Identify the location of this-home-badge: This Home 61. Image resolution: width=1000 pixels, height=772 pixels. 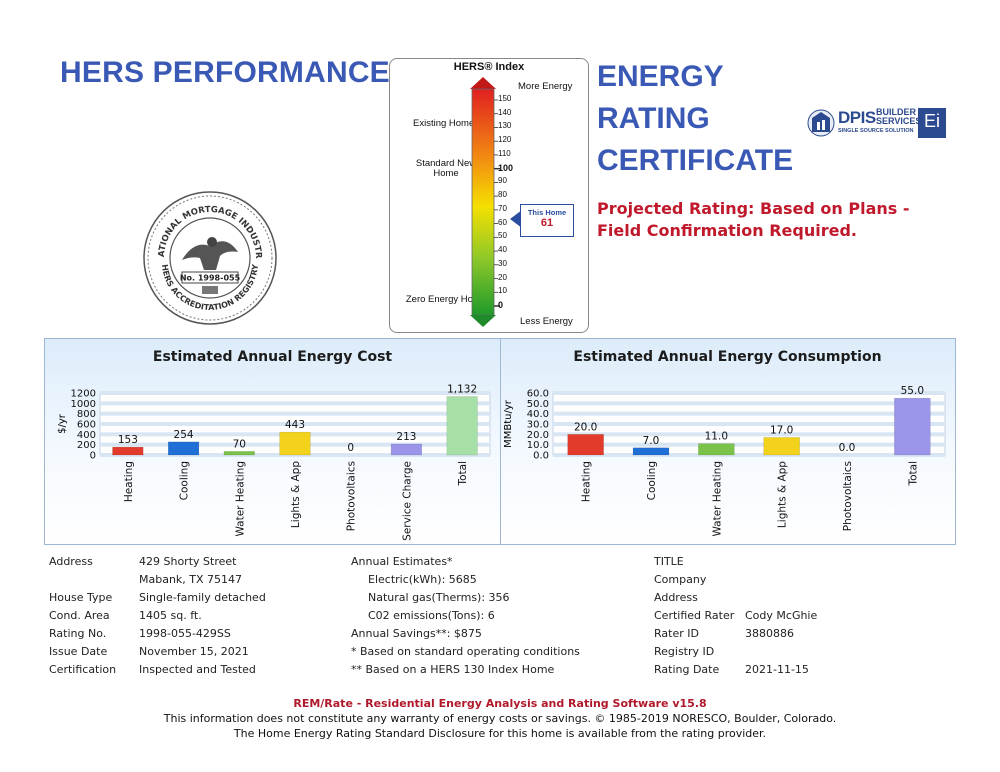
(547, 220).